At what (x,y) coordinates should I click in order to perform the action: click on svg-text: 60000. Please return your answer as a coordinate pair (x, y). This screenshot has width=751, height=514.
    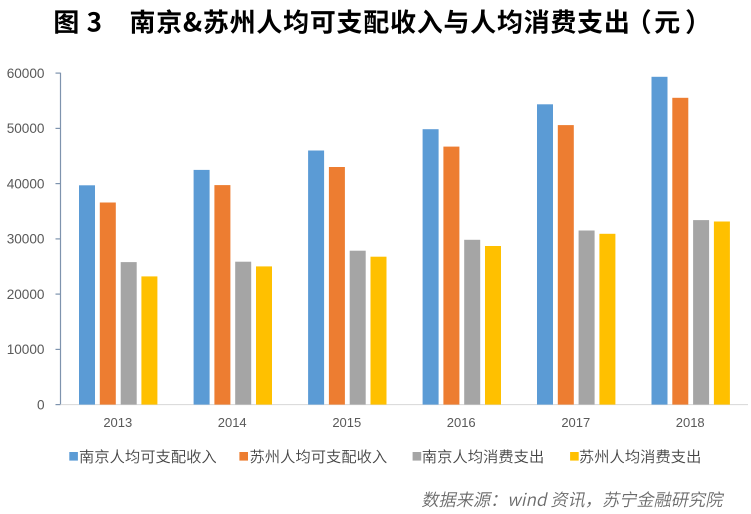
    Looking at the image, I should click on (26, 73).